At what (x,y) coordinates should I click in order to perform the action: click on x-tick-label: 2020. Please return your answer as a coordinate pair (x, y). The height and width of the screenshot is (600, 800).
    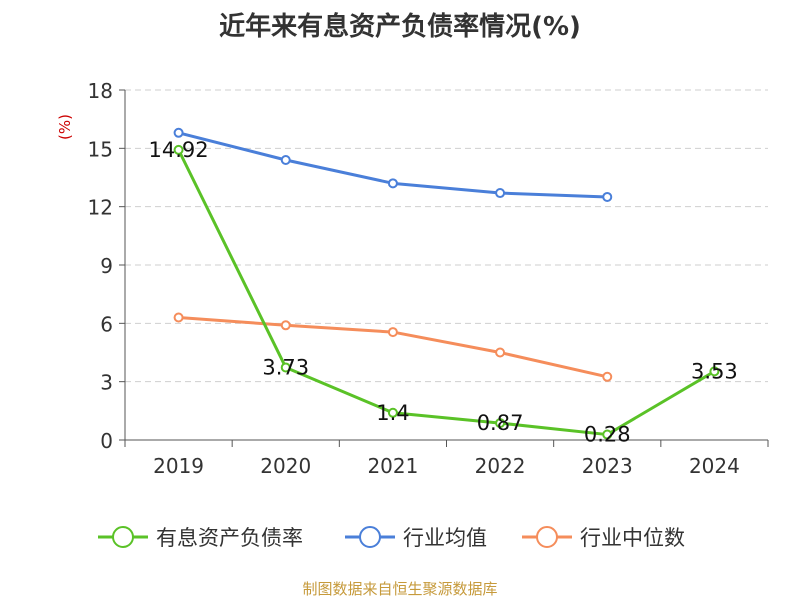
    Looking at the image, I should click on (285, 466).